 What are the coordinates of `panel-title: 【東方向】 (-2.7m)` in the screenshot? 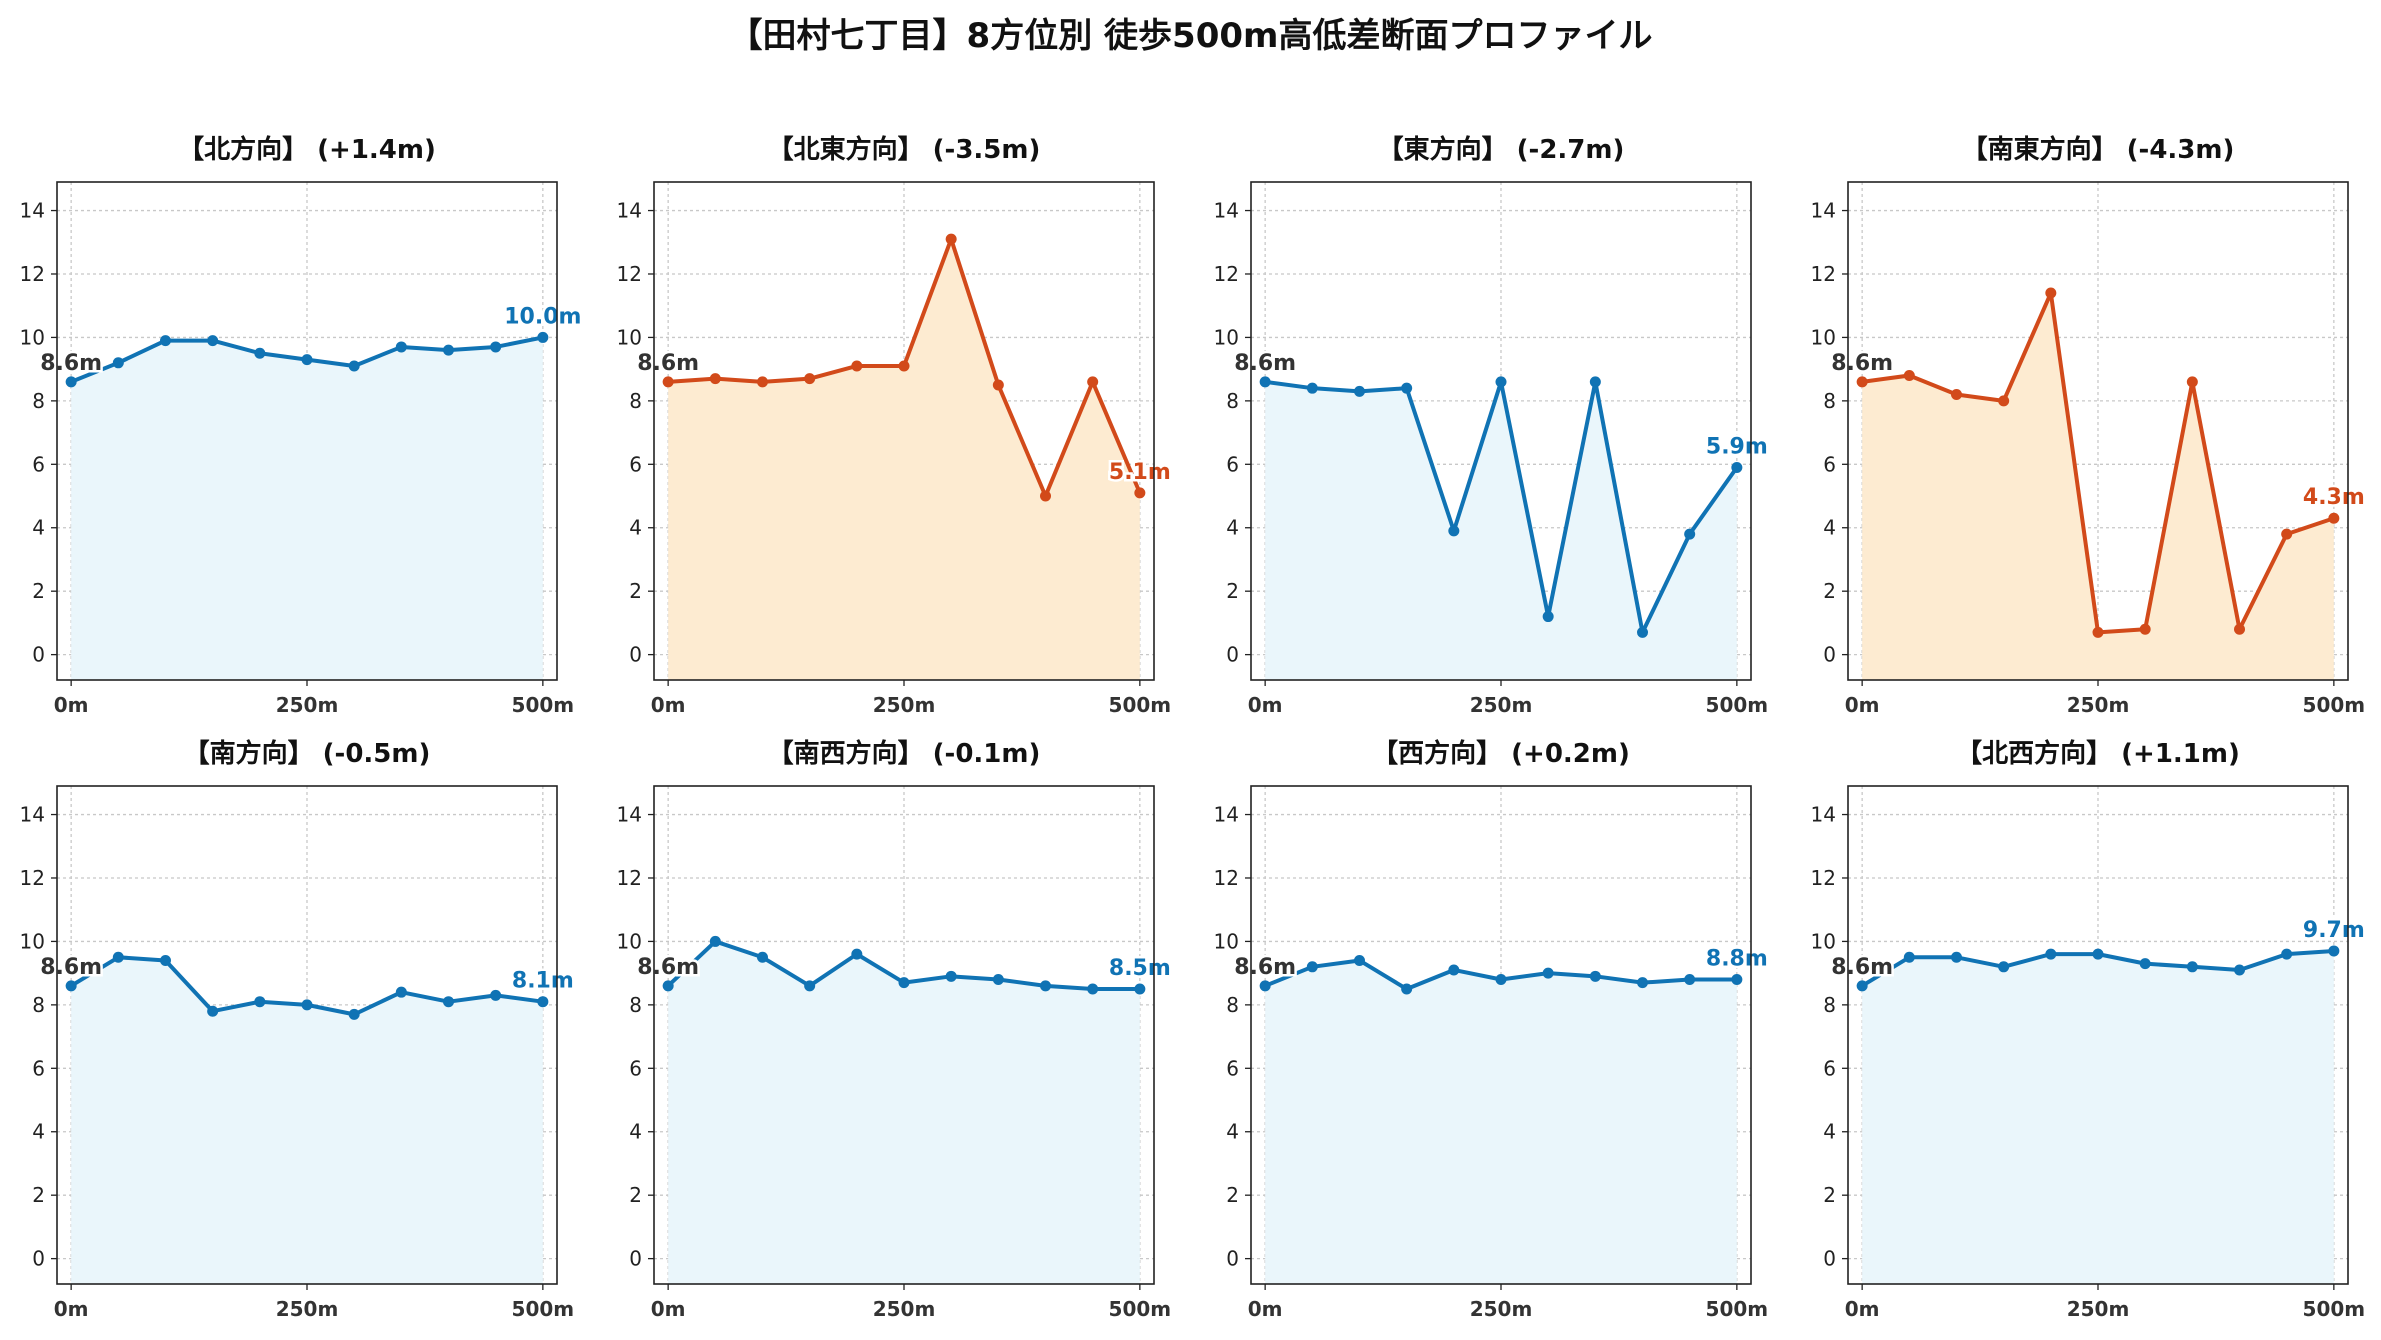 It's located at (1501, 149).